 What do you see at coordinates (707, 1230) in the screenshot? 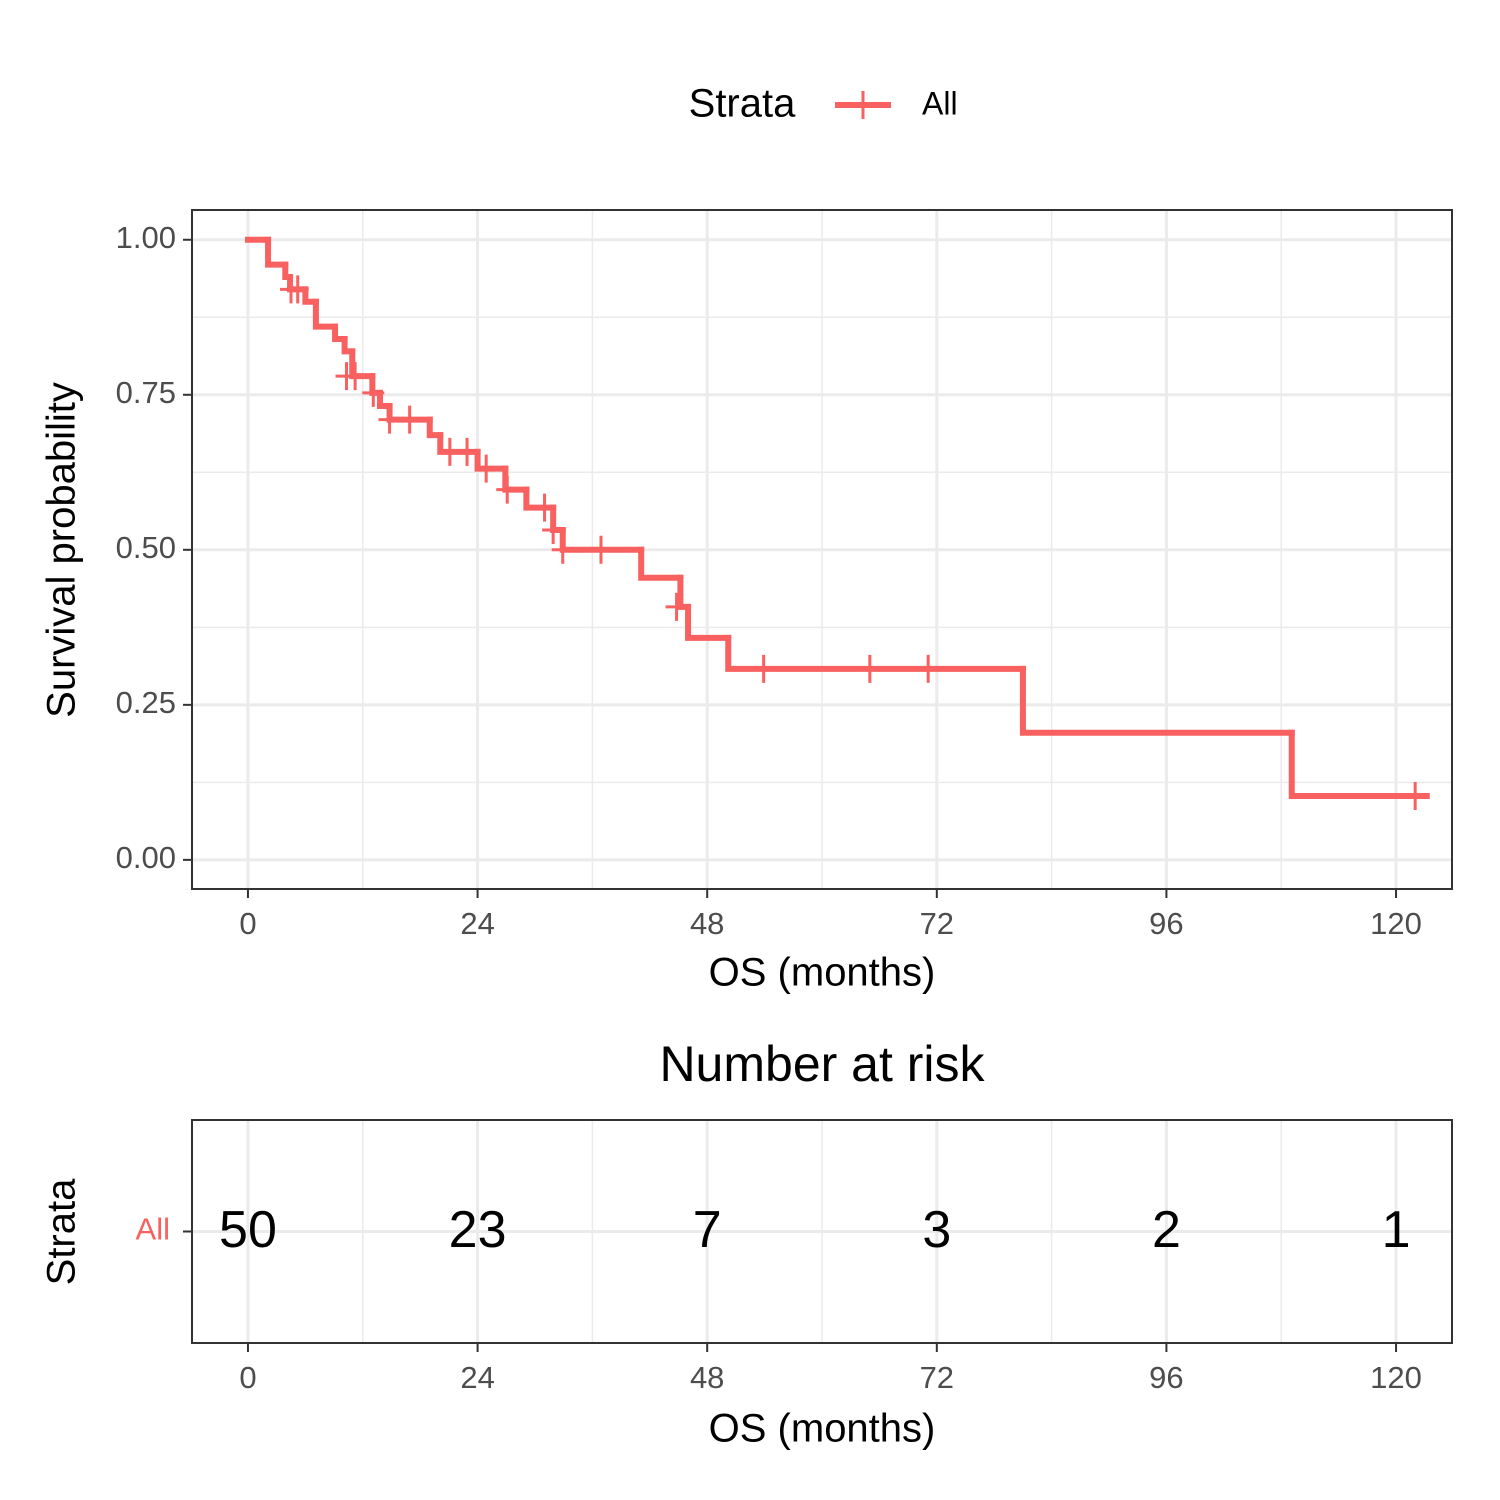
I see `risk-count: 7` at bounding box center [707, 1230].